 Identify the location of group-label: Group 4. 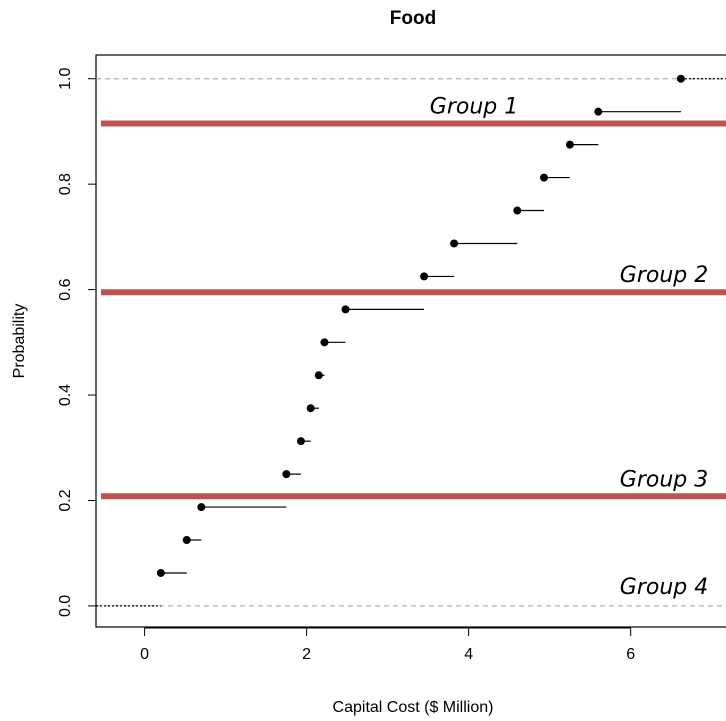
(664, 587).